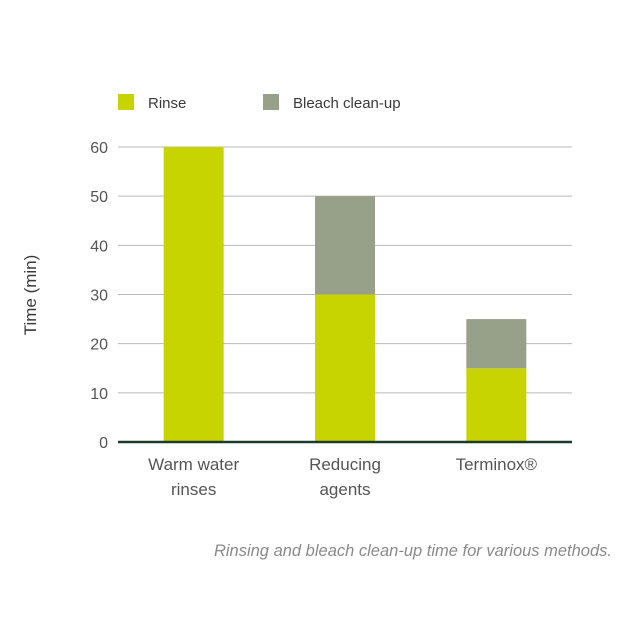 The height and width of the screenshot is (640, 640). Describe the element at coordinates (99, 394) in the screenshot. I see `y-tick-label: 10` at that location.